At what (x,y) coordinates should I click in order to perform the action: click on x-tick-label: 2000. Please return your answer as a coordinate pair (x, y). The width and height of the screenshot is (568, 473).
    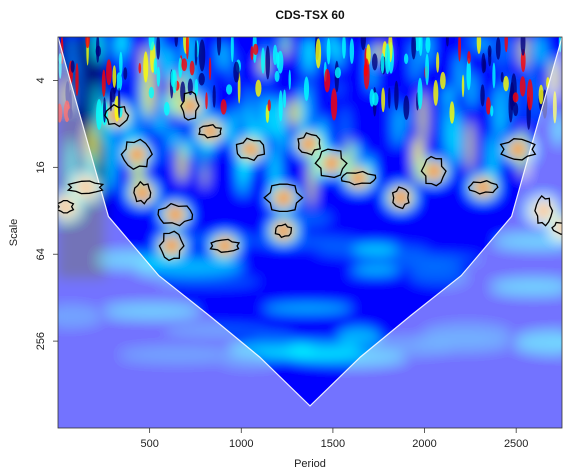
    Looking at the image, I should click on (424, 444).